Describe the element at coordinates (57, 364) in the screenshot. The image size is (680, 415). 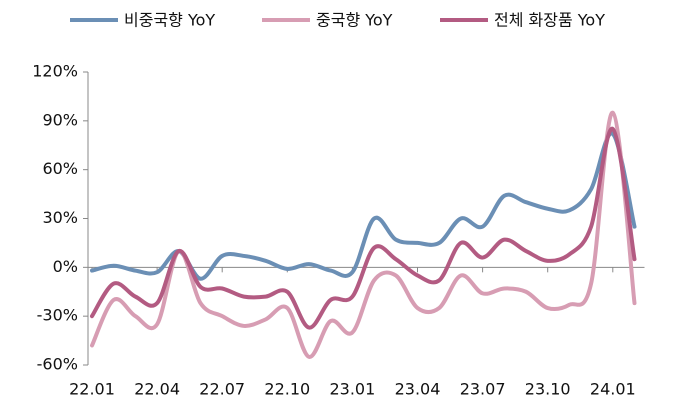
I see `y-tick-label: -60%` at that location.